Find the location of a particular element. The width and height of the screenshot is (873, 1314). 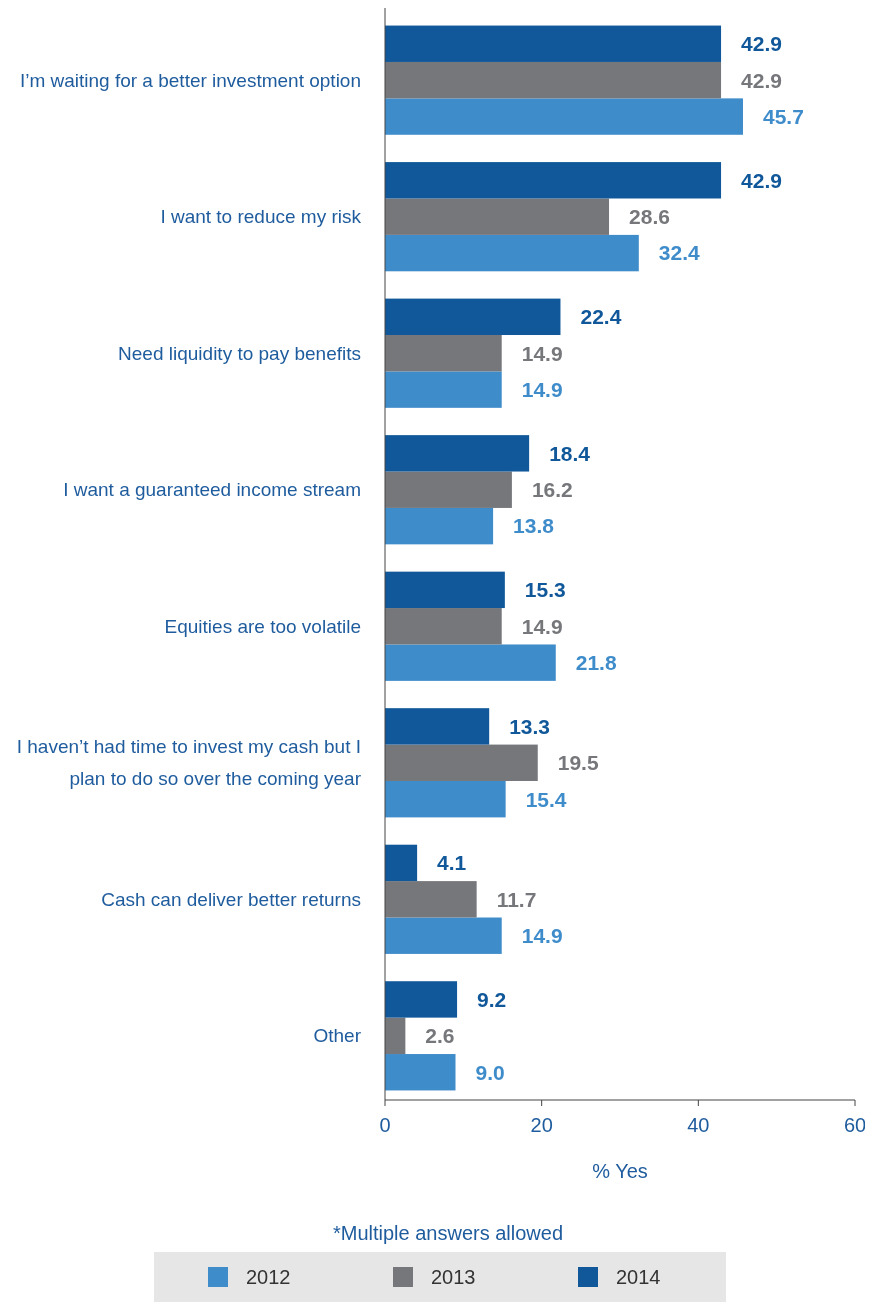

data-label: 9.2 is located at coordinates (492, 999).